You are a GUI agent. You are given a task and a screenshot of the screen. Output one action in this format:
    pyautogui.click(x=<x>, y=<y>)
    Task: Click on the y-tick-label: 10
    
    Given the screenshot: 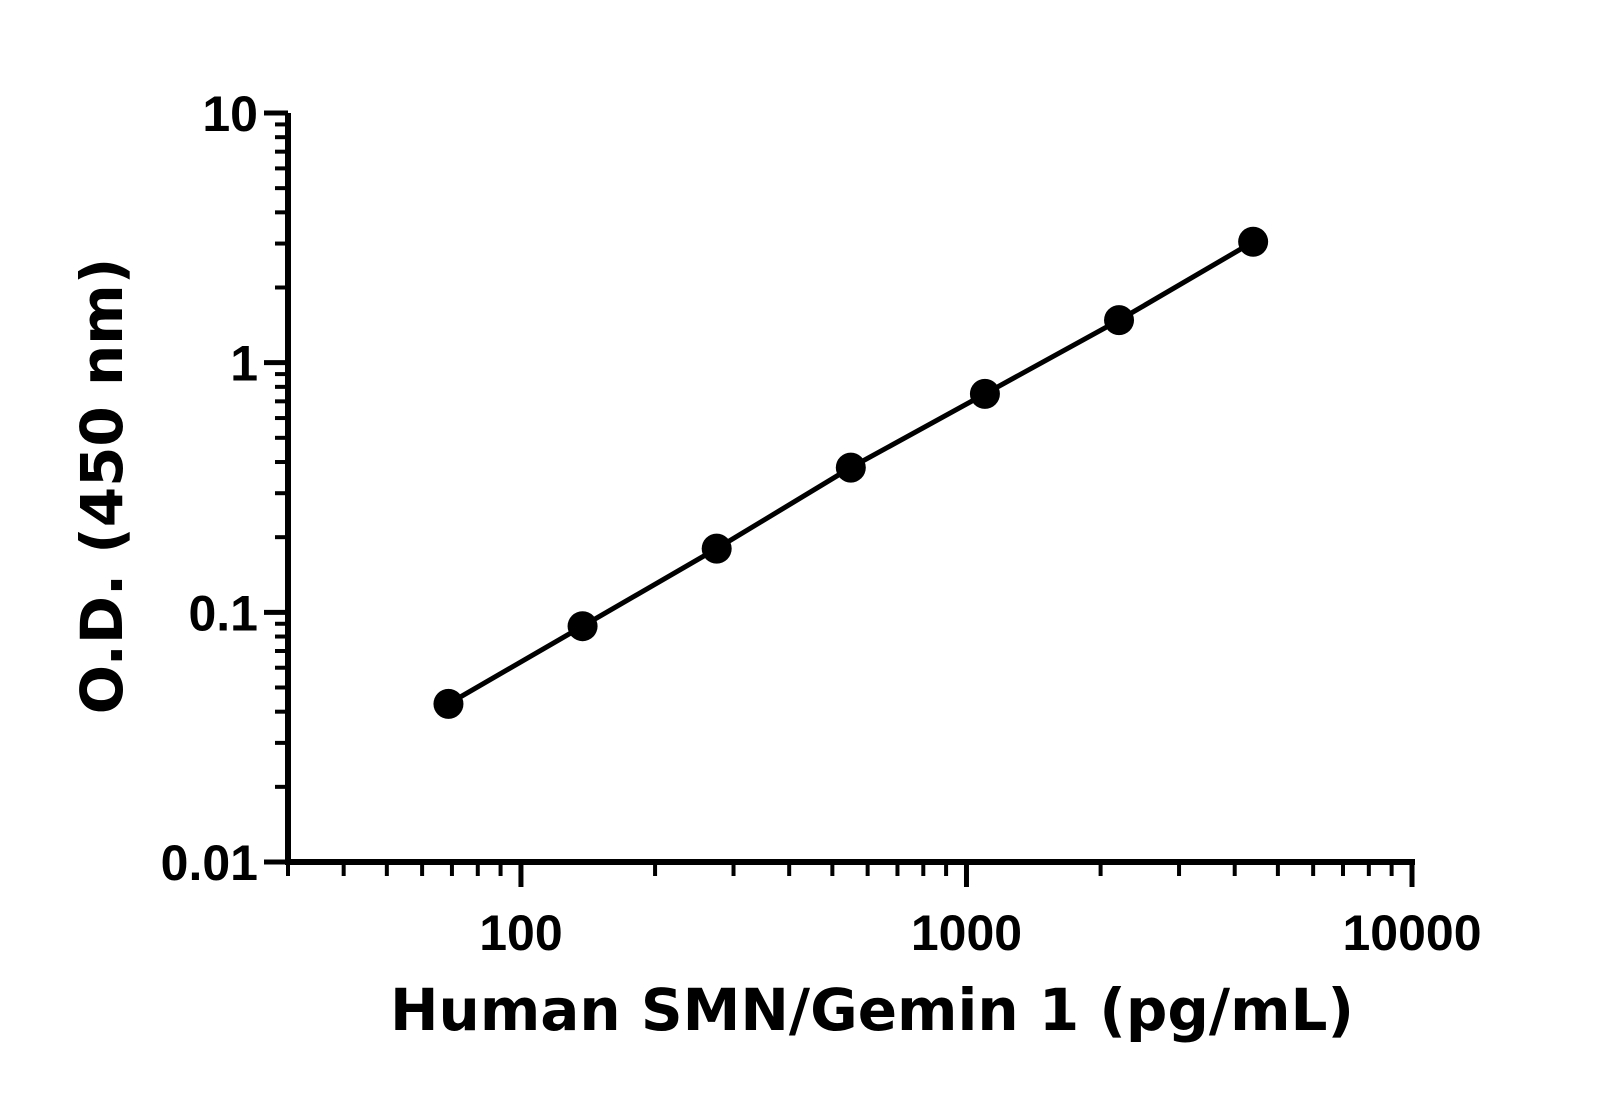 What is the action you would take?
    pyautogui.click(x=230, y=114)
    